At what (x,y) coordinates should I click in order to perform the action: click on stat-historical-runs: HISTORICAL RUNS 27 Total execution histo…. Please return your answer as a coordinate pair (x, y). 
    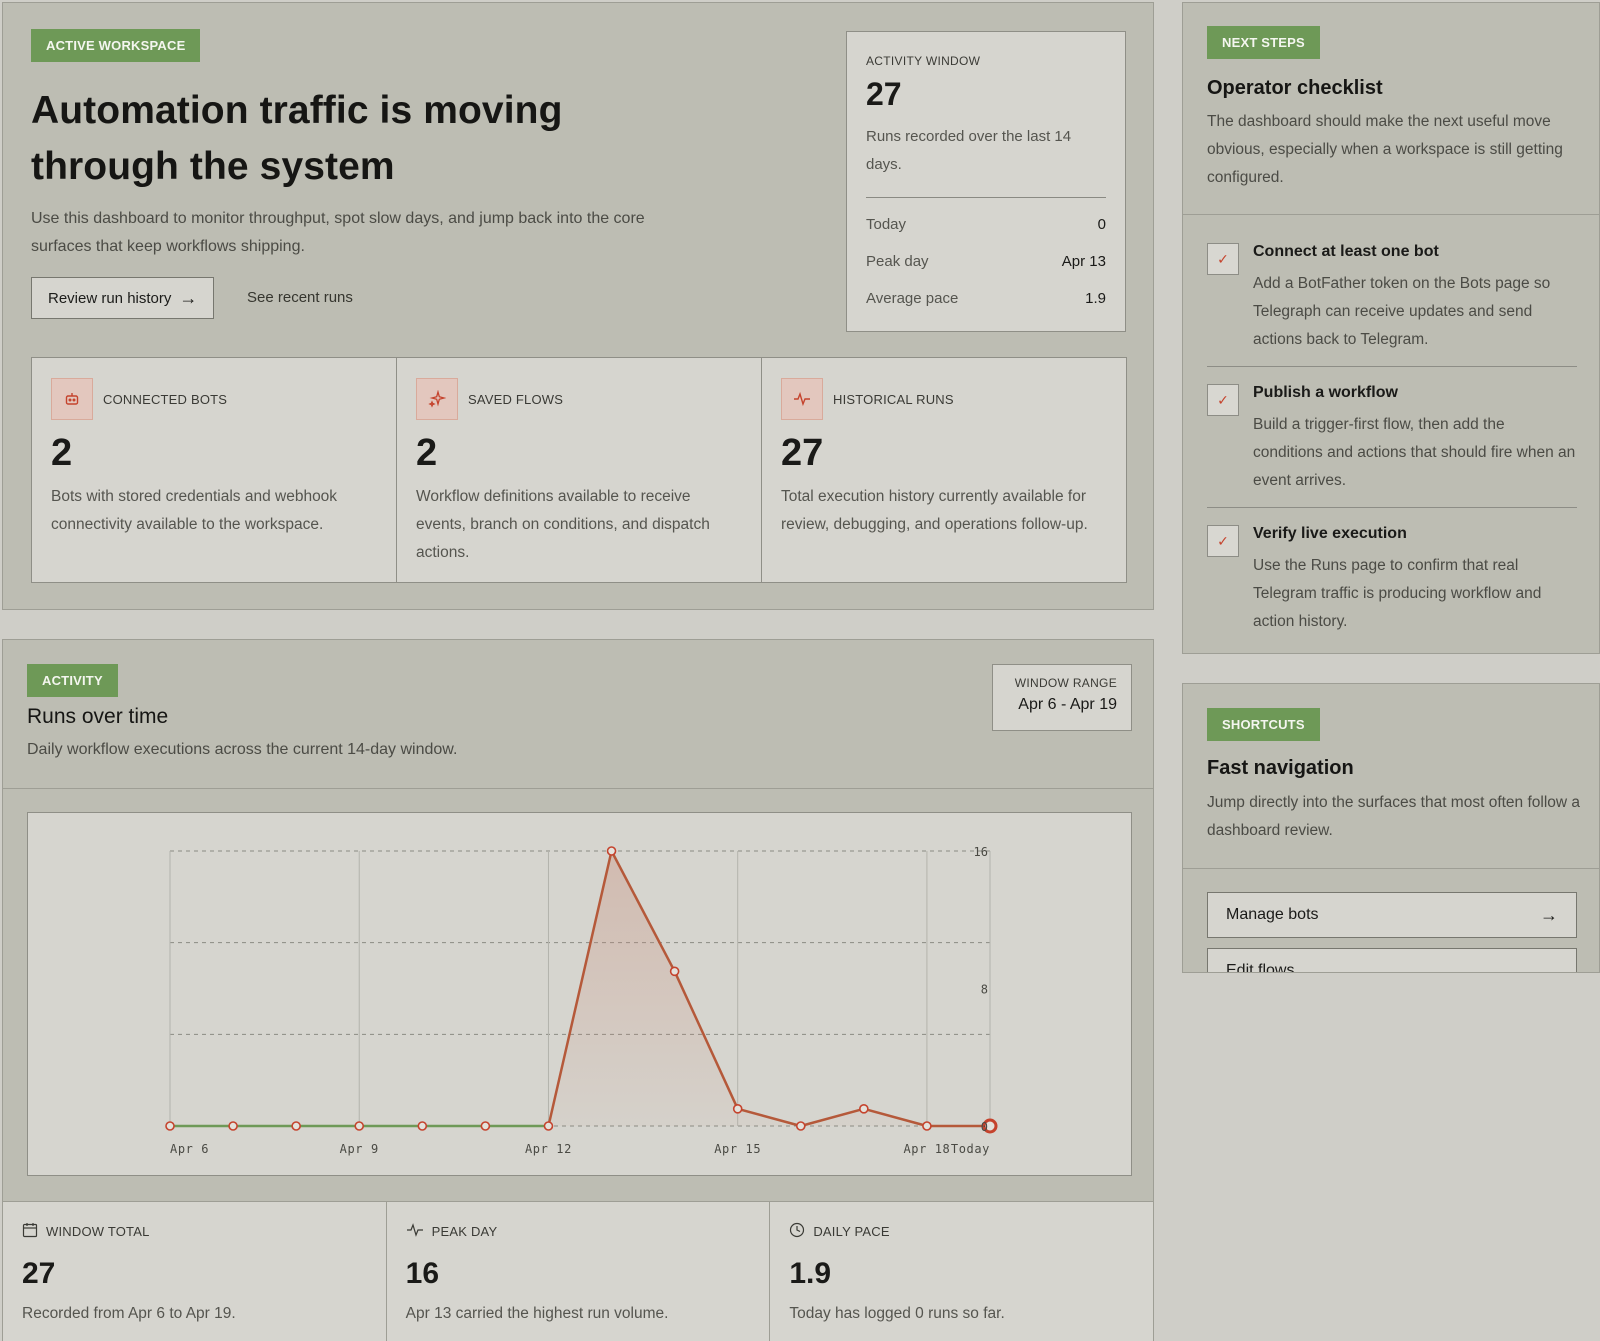
    Looking at the image, I should click on (944, 470).